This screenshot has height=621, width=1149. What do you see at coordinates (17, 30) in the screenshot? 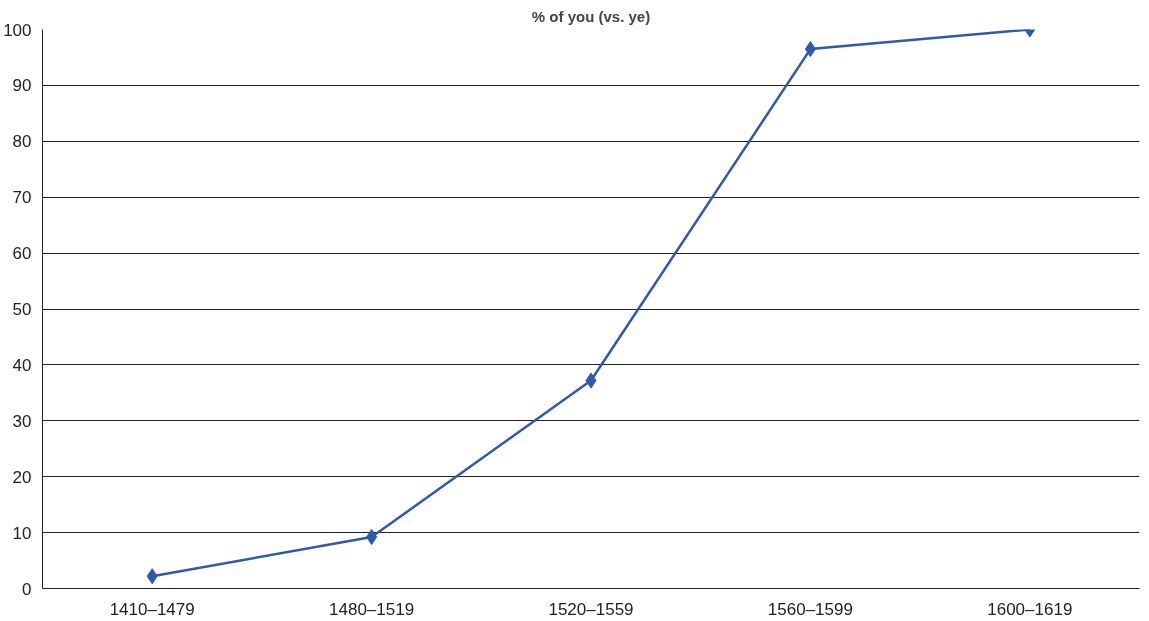
I see `y-tick-label: 100` at bounding box center [17, 30].